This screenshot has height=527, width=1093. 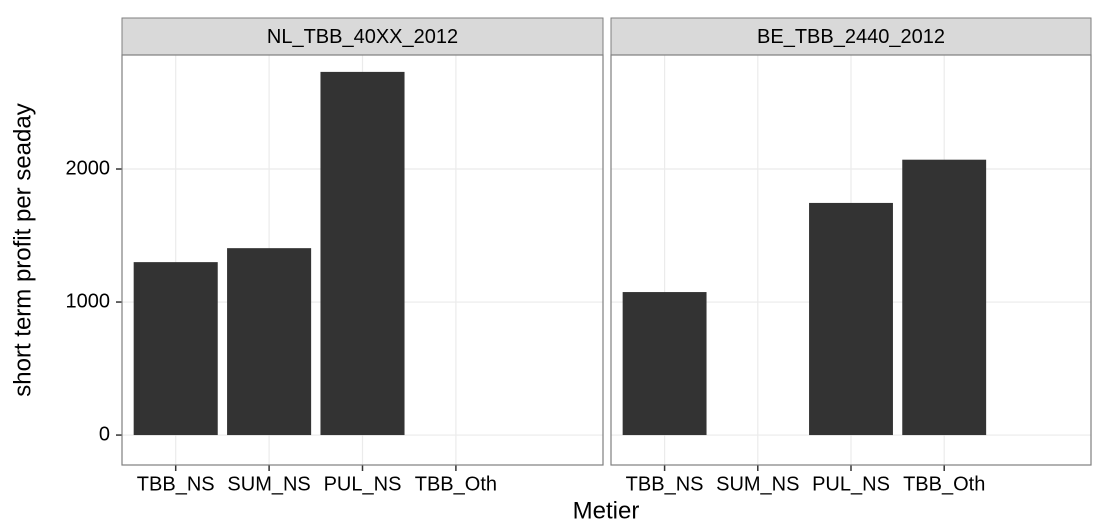 I want to click on strip-label: BE_TBB_2440_2012, so click(x=851, y=37).